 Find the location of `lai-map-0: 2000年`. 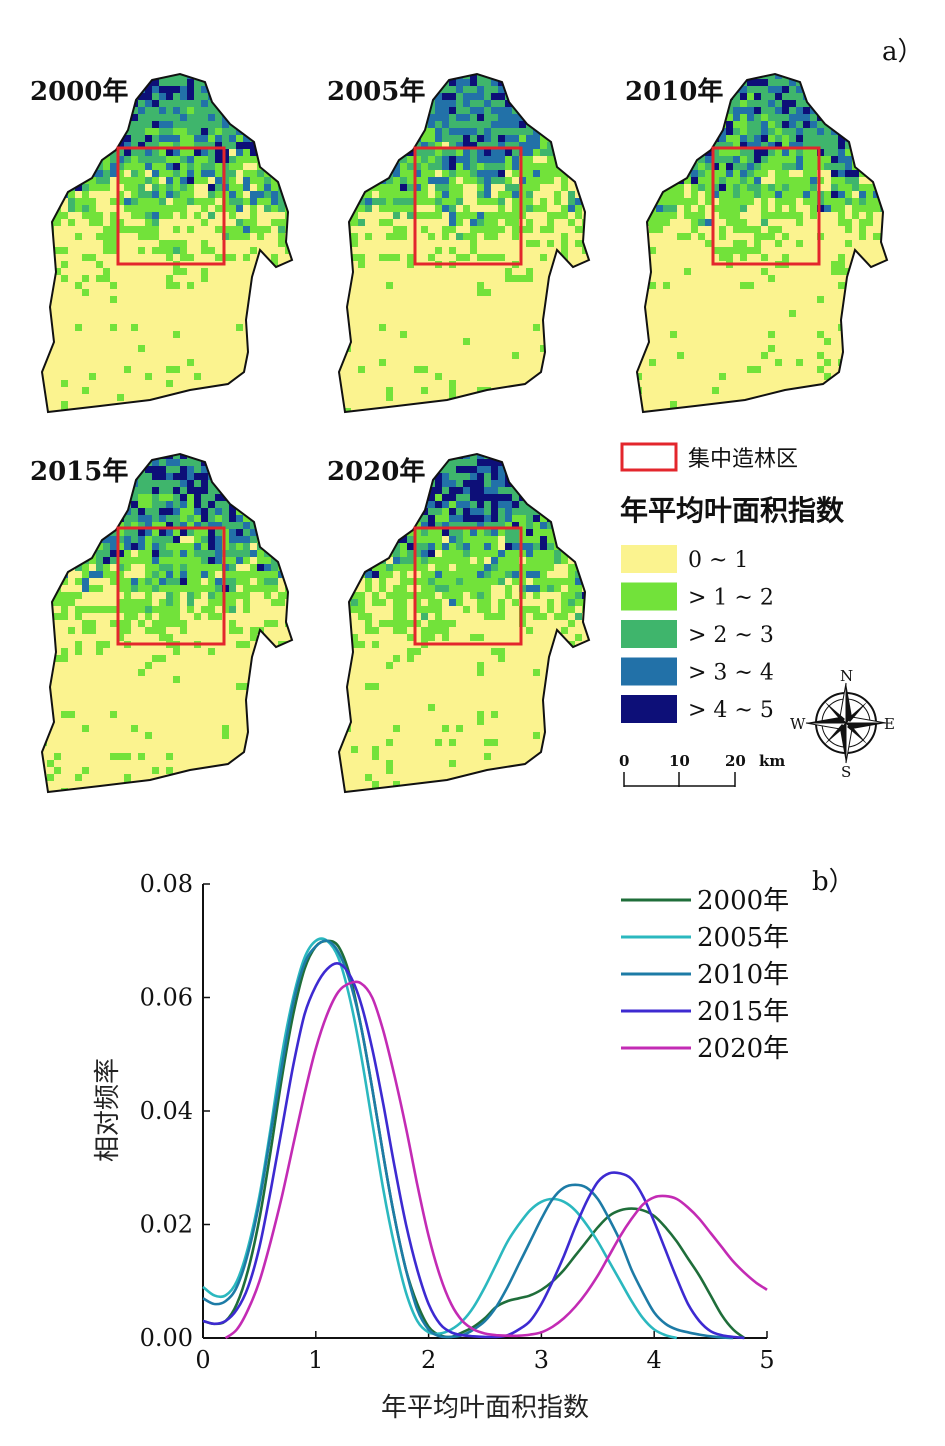

lai-map-0: 2000年 is located at coordinates (162, 243).